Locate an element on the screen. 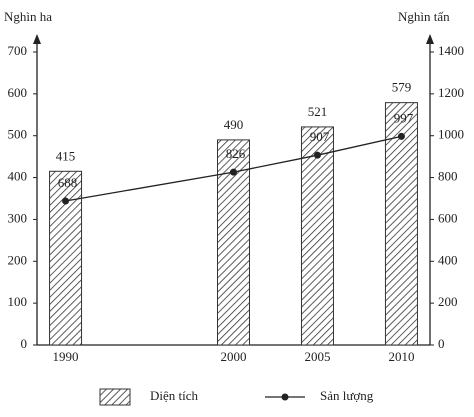  legend-swatch-dot is located at coordinates (285, 397).